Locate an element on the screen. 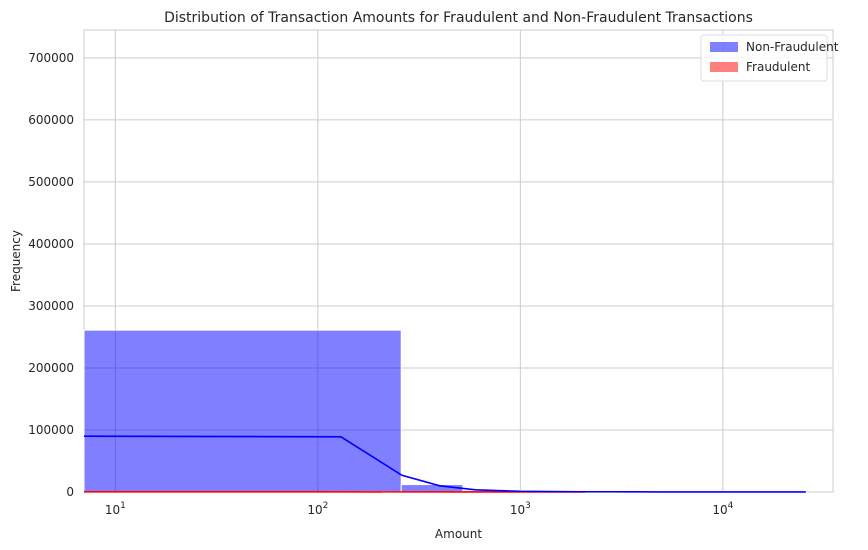 This screenshot has width=868, height=550. y-axis-label: Frequency is located at coordinates (16, 261).